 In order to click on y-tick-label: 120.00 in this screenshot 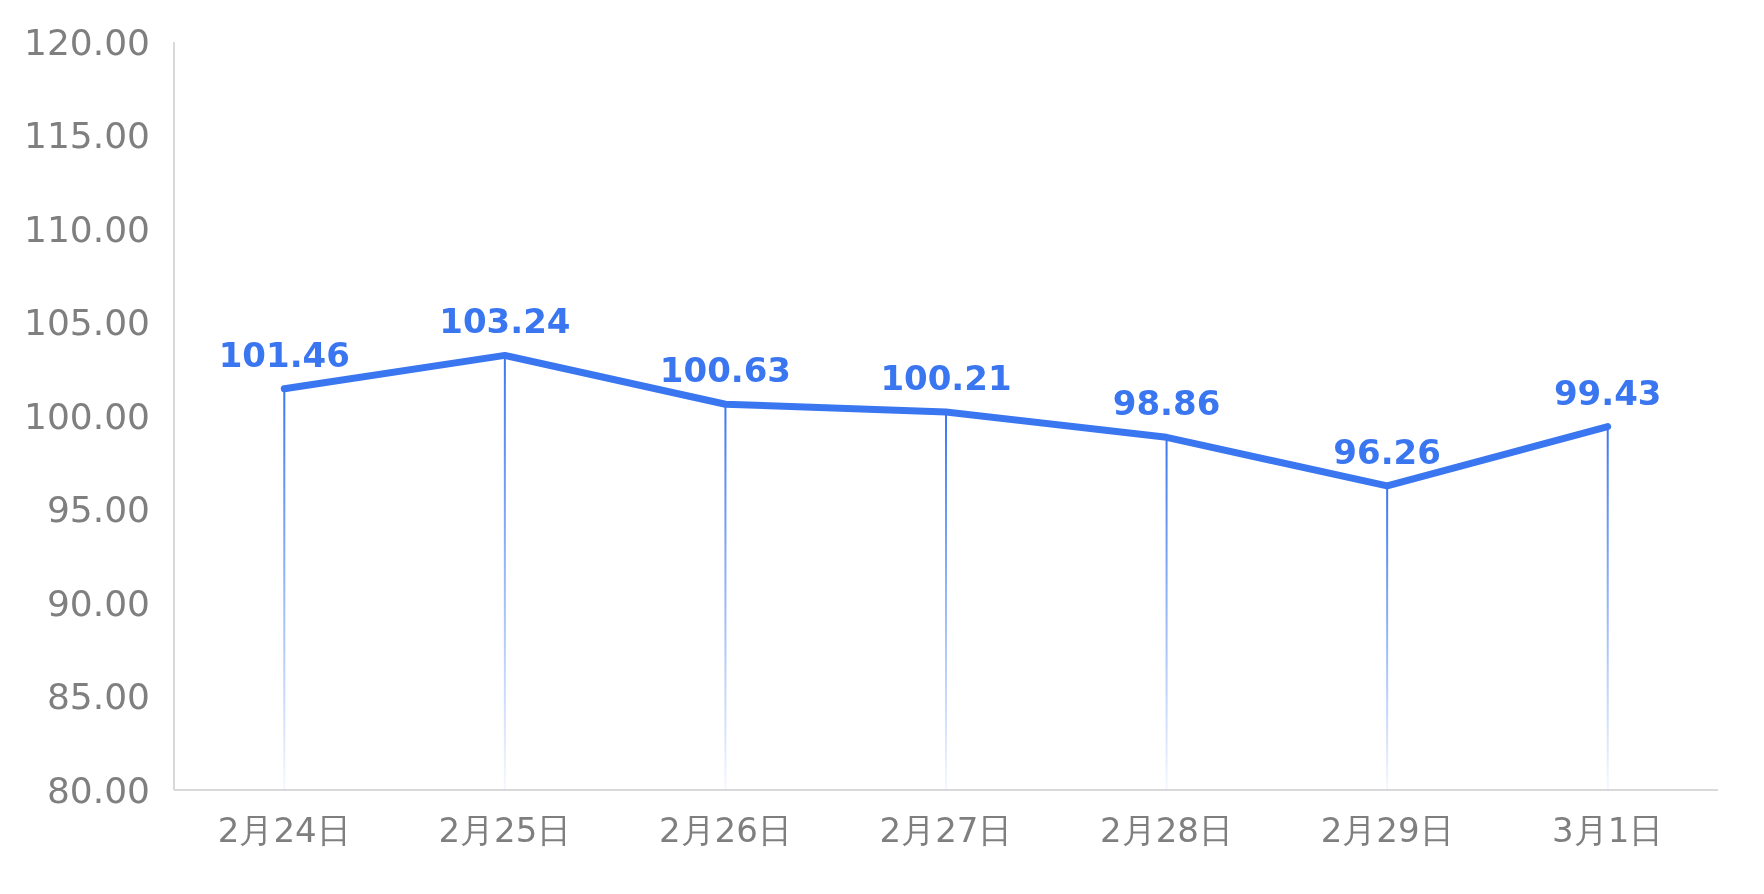, I will do `click(87, 42)`.